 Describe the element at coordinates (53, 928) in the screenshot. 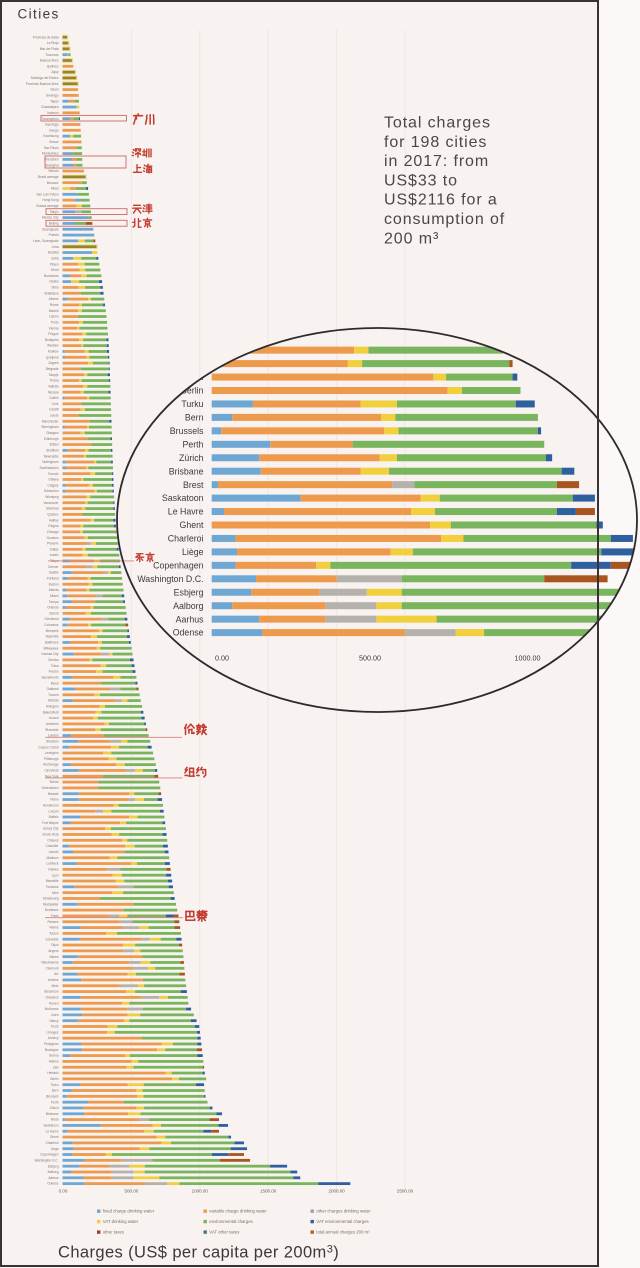

I see `svg-text: Reims` at that location.